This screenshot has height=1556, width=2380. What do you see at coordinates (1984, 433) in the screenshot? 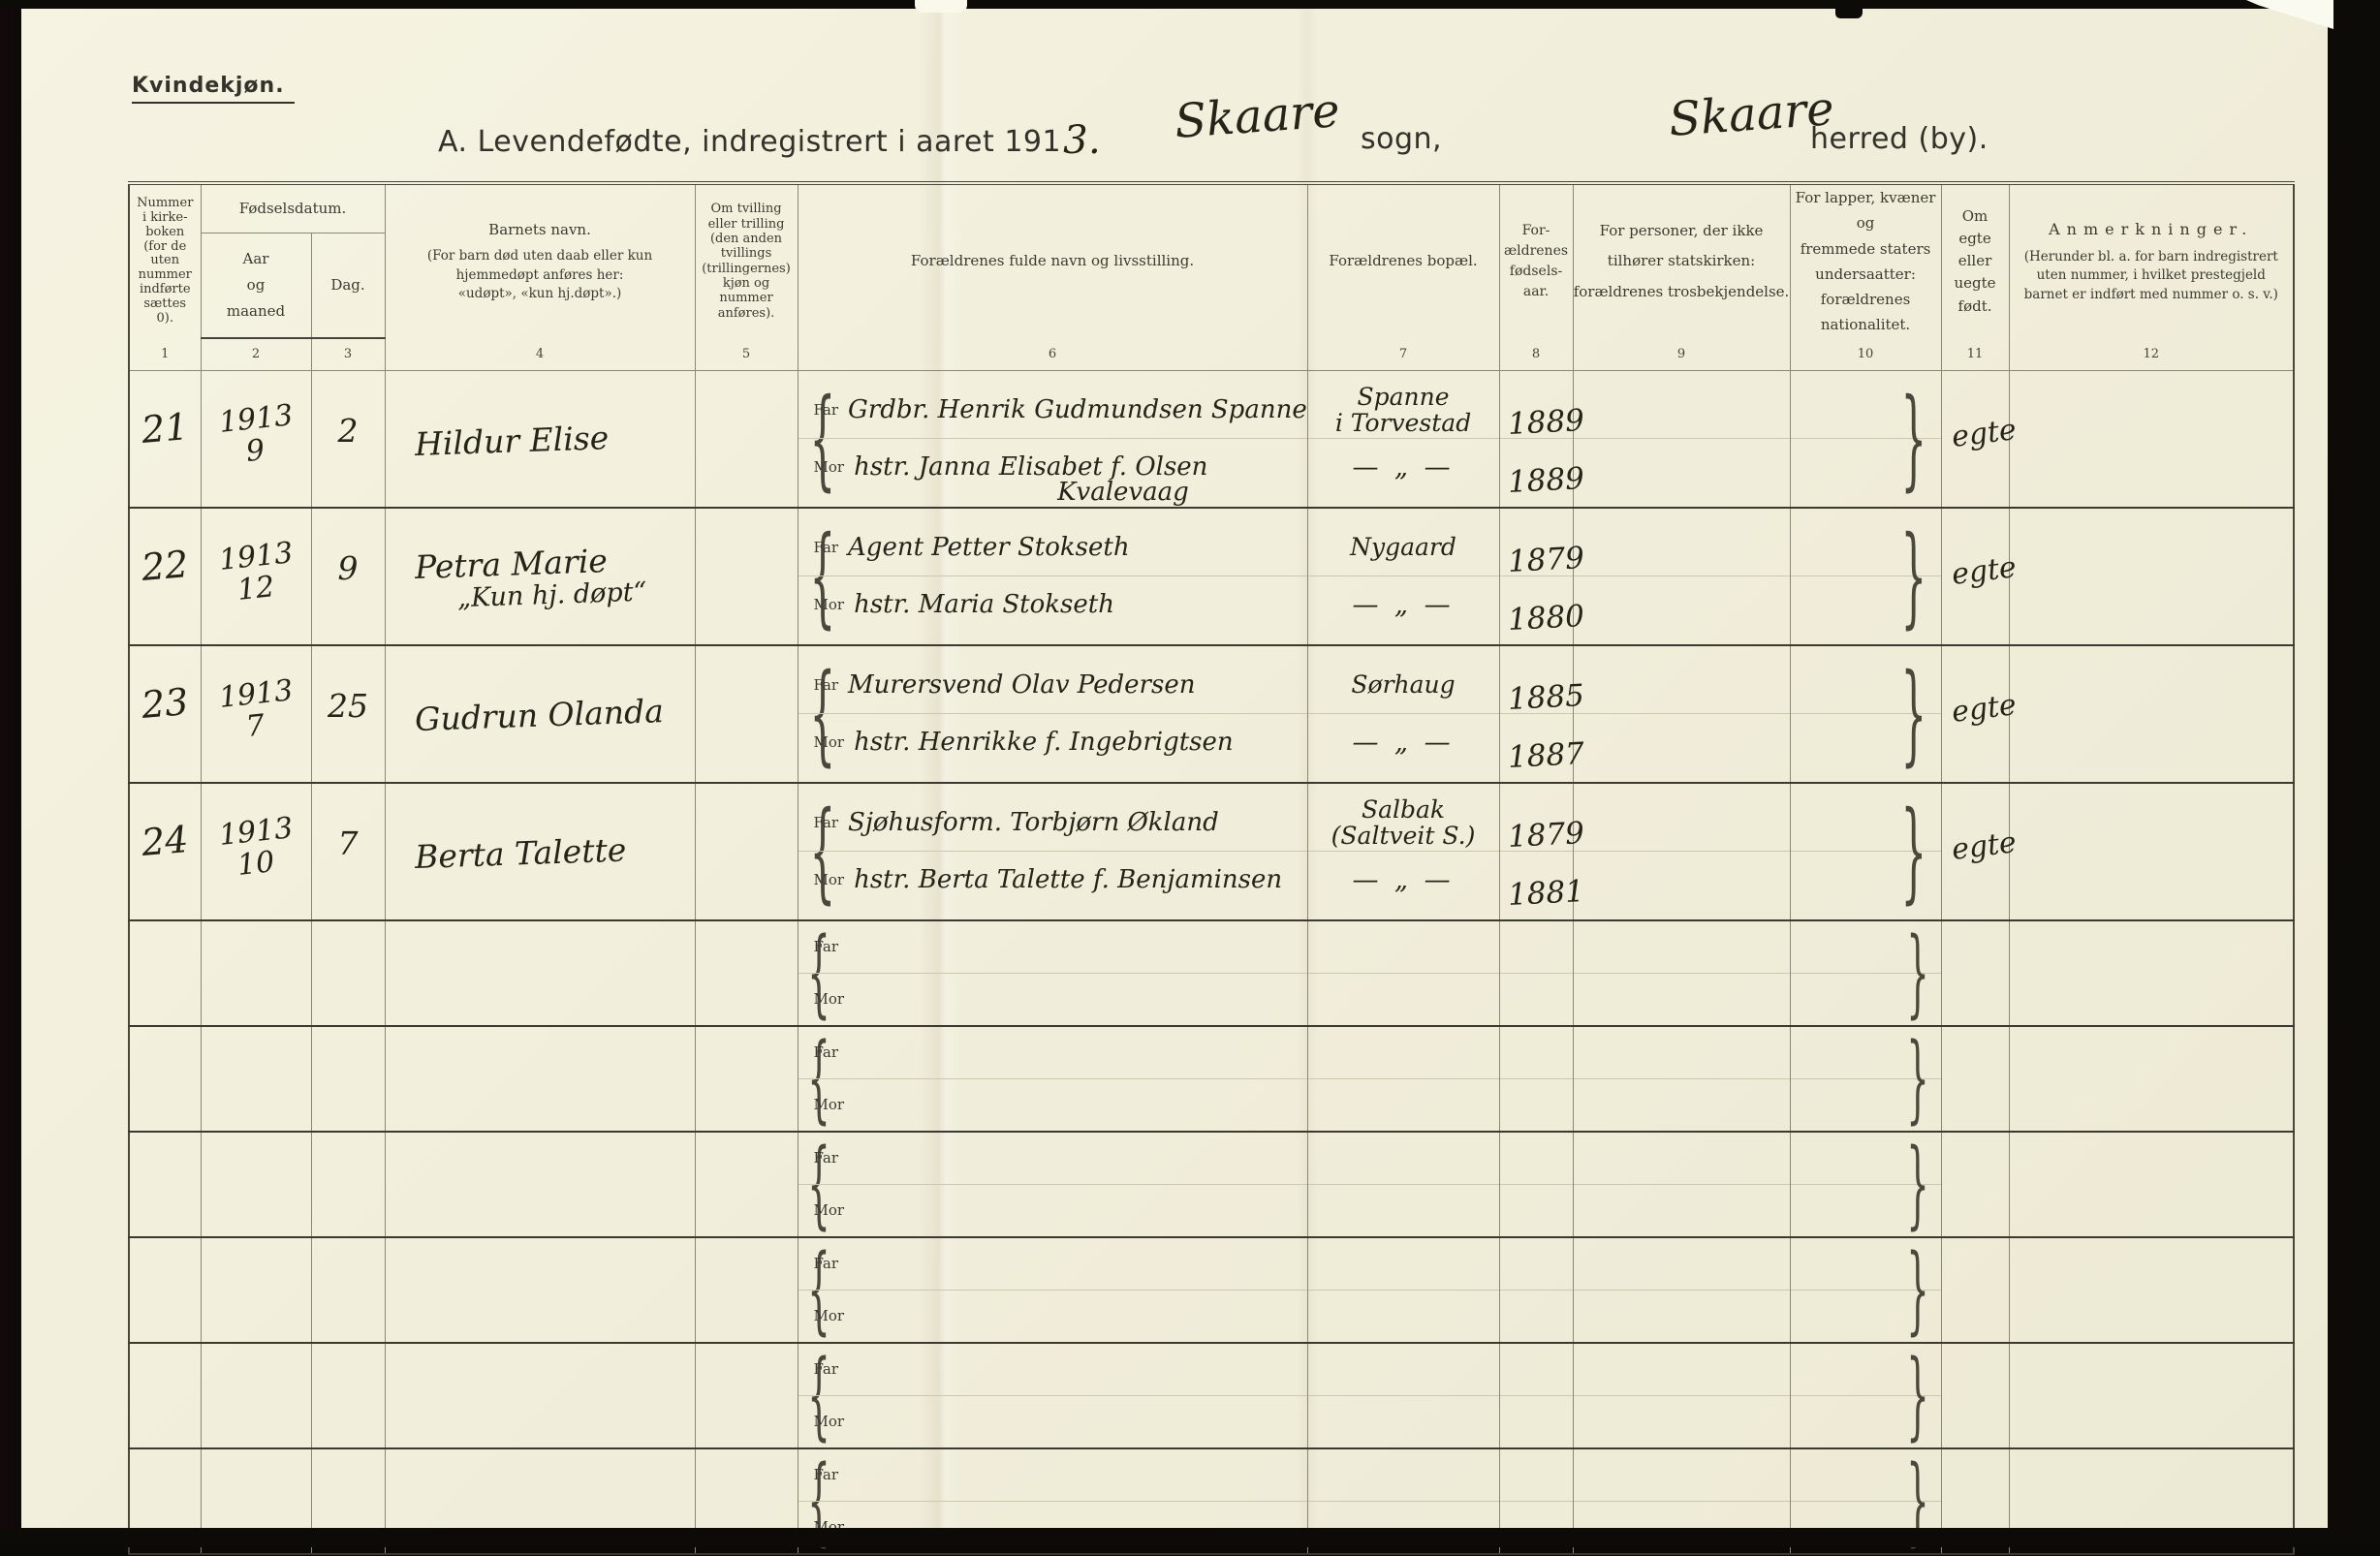
I see `entry-legitimacy: egte` at bounding box center [1984, 433].